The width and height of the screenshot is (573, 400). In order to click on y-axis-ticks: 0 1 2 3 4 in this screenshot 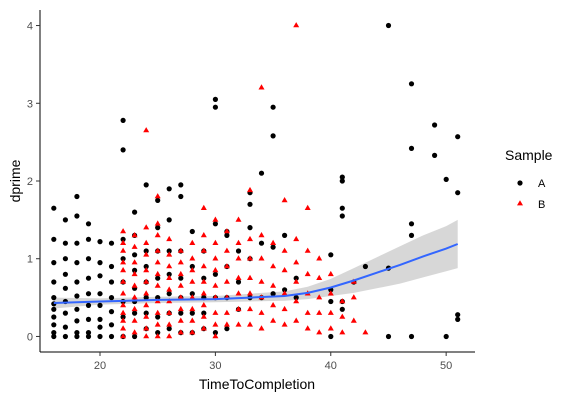, I will do `click(33, 182)`.